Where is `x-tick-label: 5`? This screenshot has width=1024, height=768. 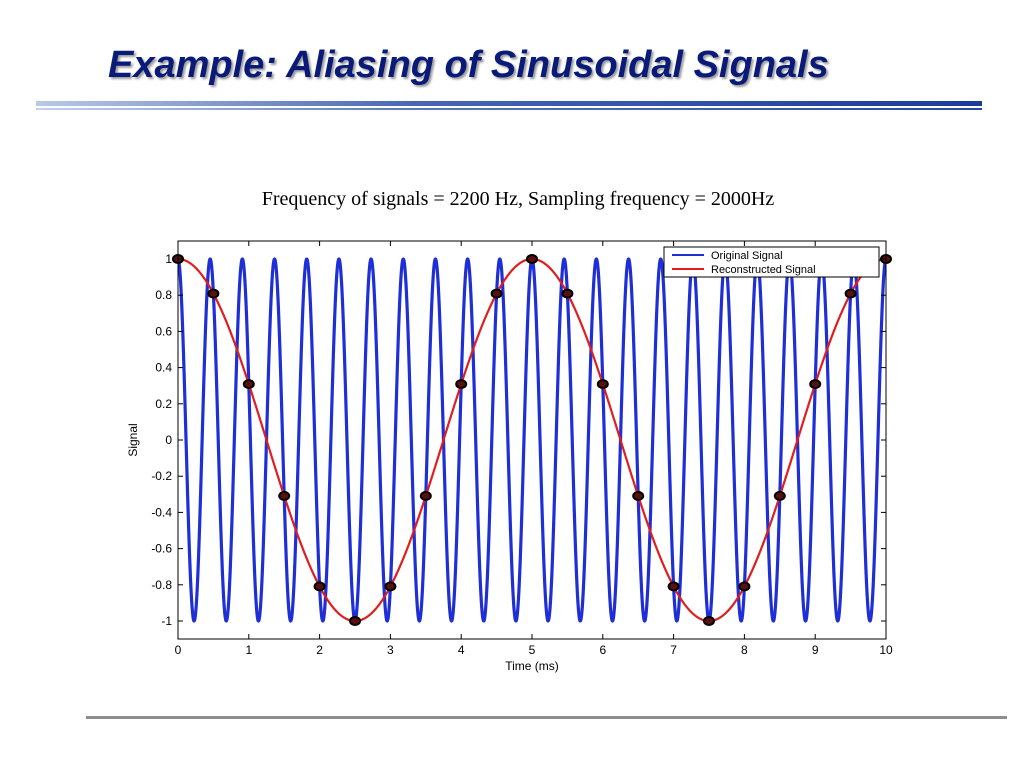 x-tick-label: 5 is located at coordinates (532, 650).